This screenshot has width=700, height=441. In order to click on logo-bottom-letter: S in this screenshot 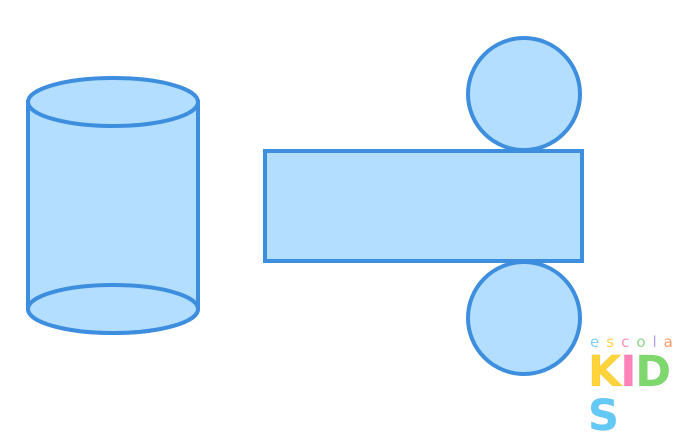, I will do `click(604, 416)`.